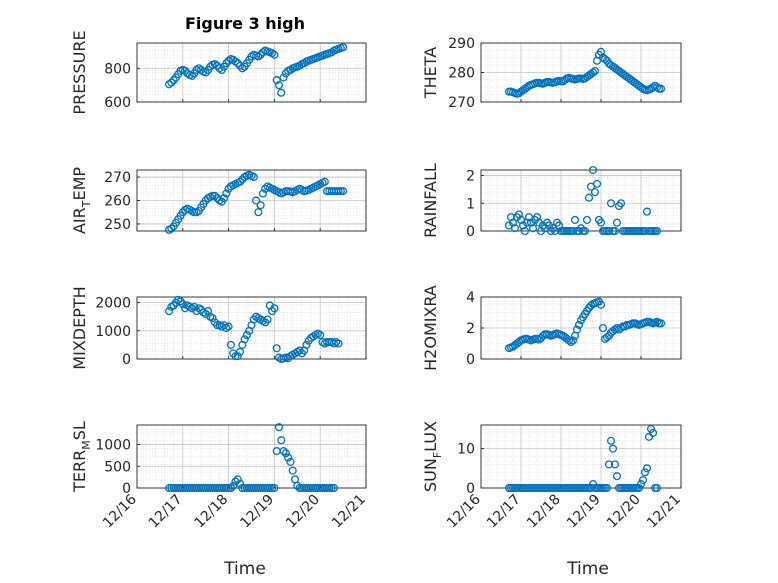  I want to click on y-axis-label: SUNFLUX, so click(432, 456).